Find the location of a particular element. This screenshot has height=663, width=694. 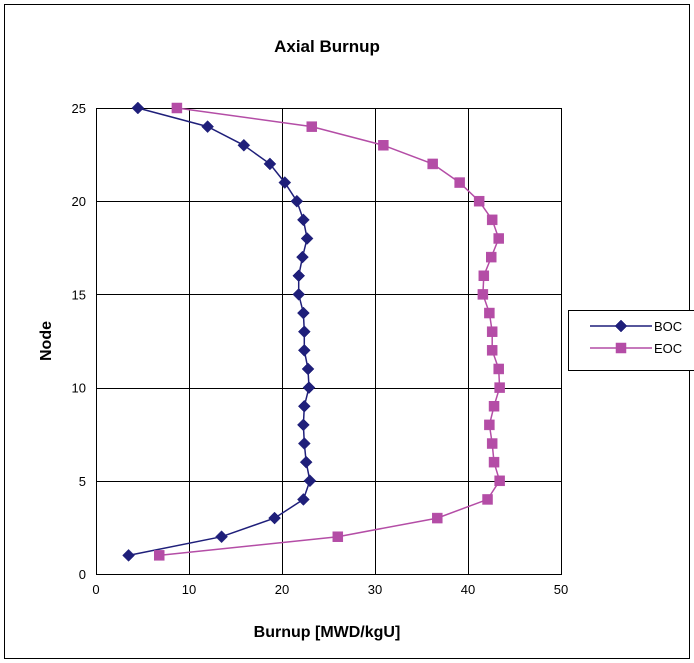

legend-box is located at coordinates (631, 340).